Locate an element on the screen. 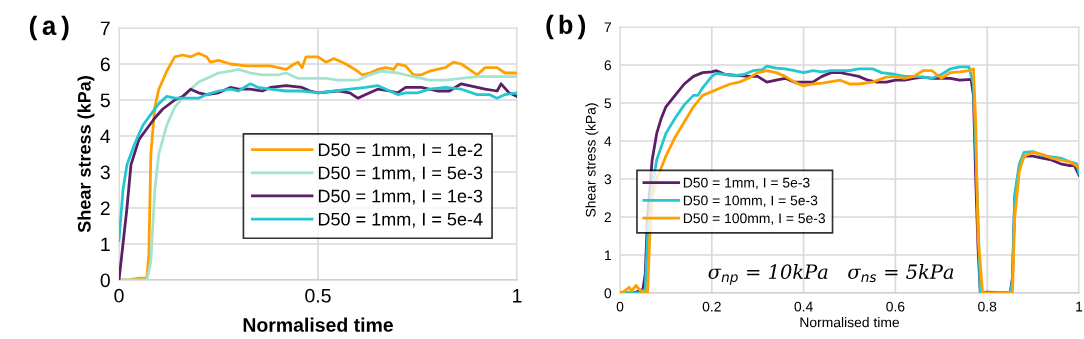 Image resolution: width=1084 pixels, height=339 pixels. x-tick-label: 0.6 is located at coordinates (895, 306).